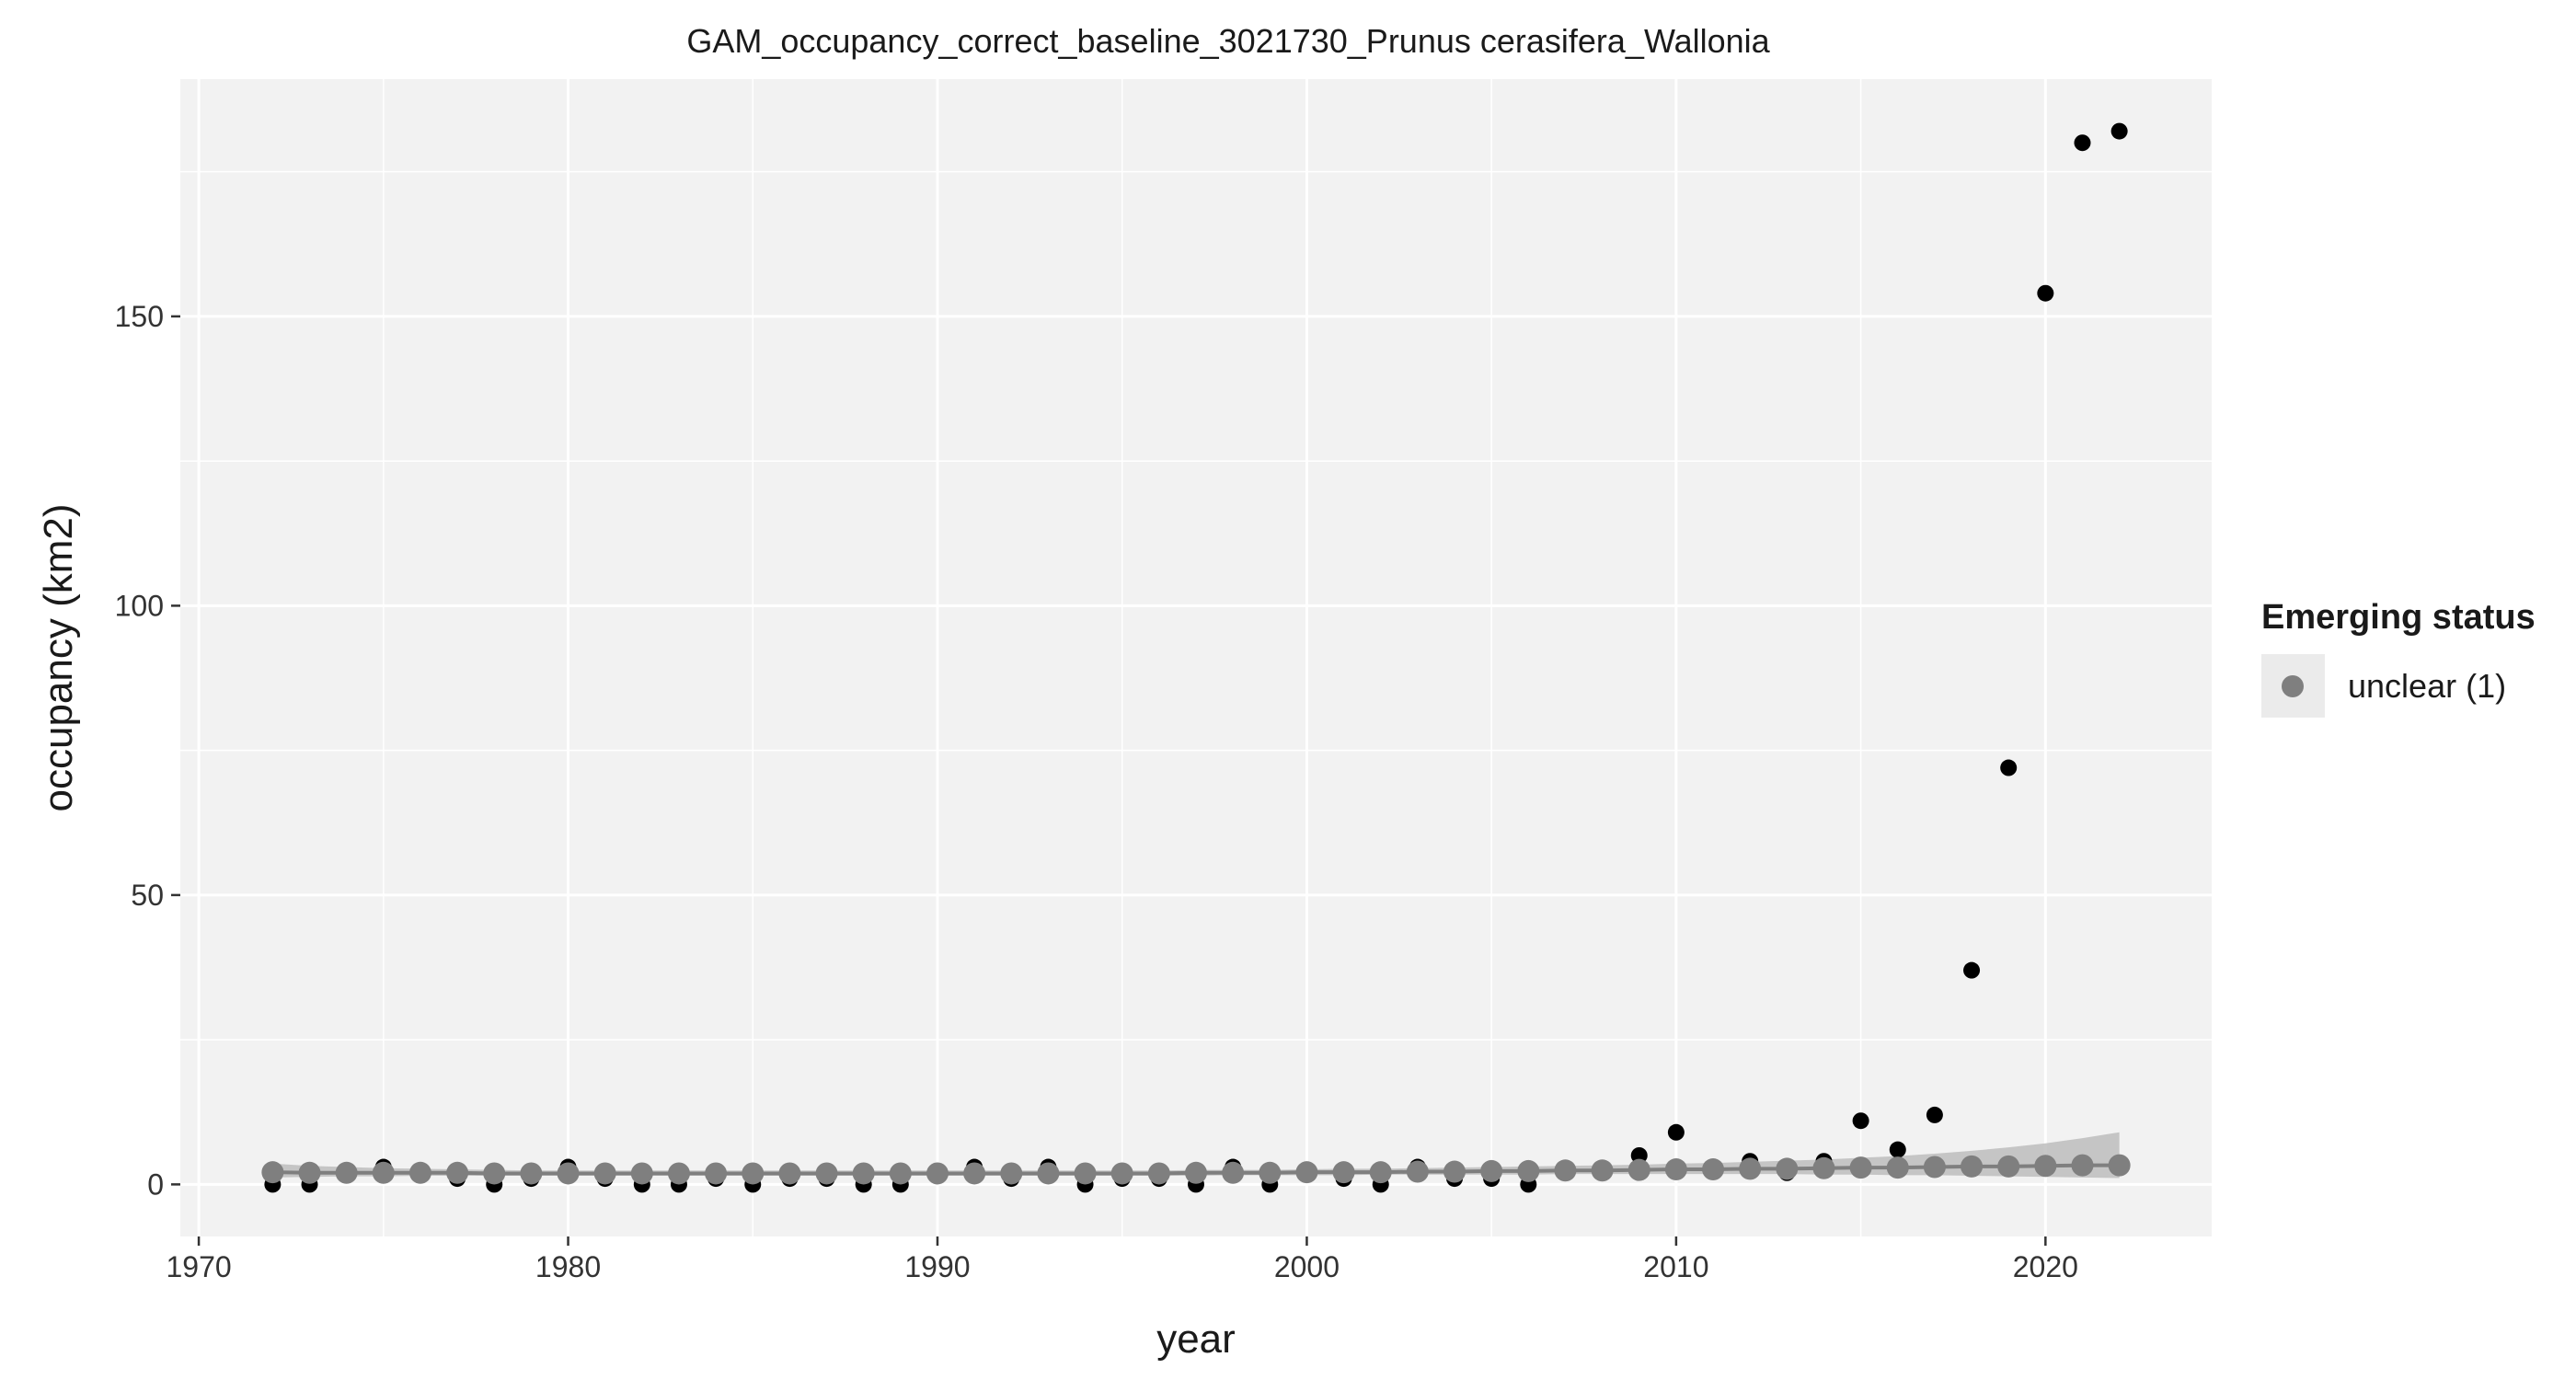  Describe the element at coordinates (198, 1266) in the screenshot. I see `x-tick-label: 1970` at that location.